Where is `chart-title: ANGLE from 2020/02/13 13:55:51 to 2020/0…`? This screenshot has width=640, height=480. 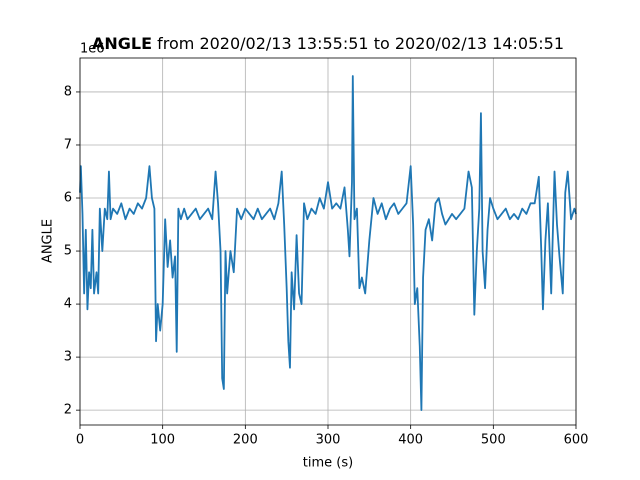 chart-title: ANGLE from 2020/02/13 13:55:51 to 2020/0… is located at coordinates (328, 43).